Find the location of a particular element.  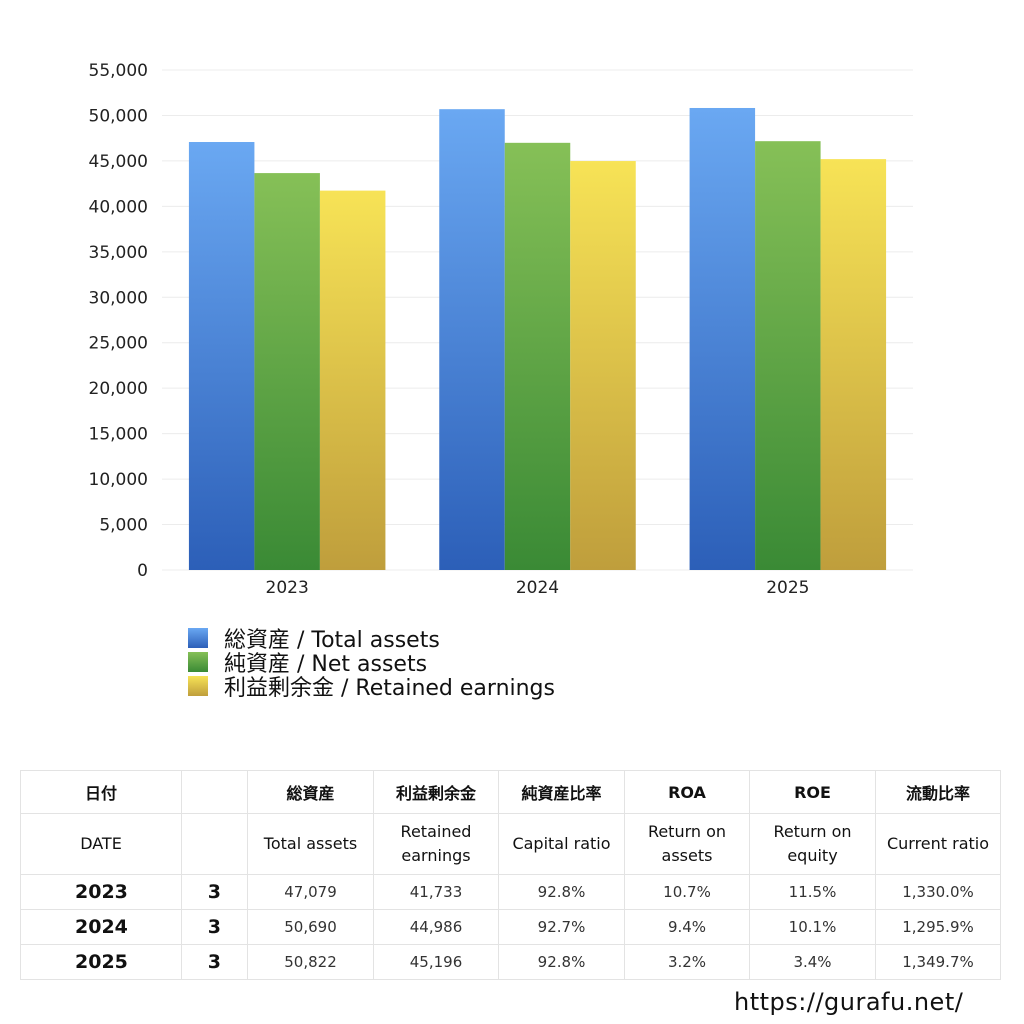

source-url: https://gurafu.net/ is located at coordinates (849, 1002).